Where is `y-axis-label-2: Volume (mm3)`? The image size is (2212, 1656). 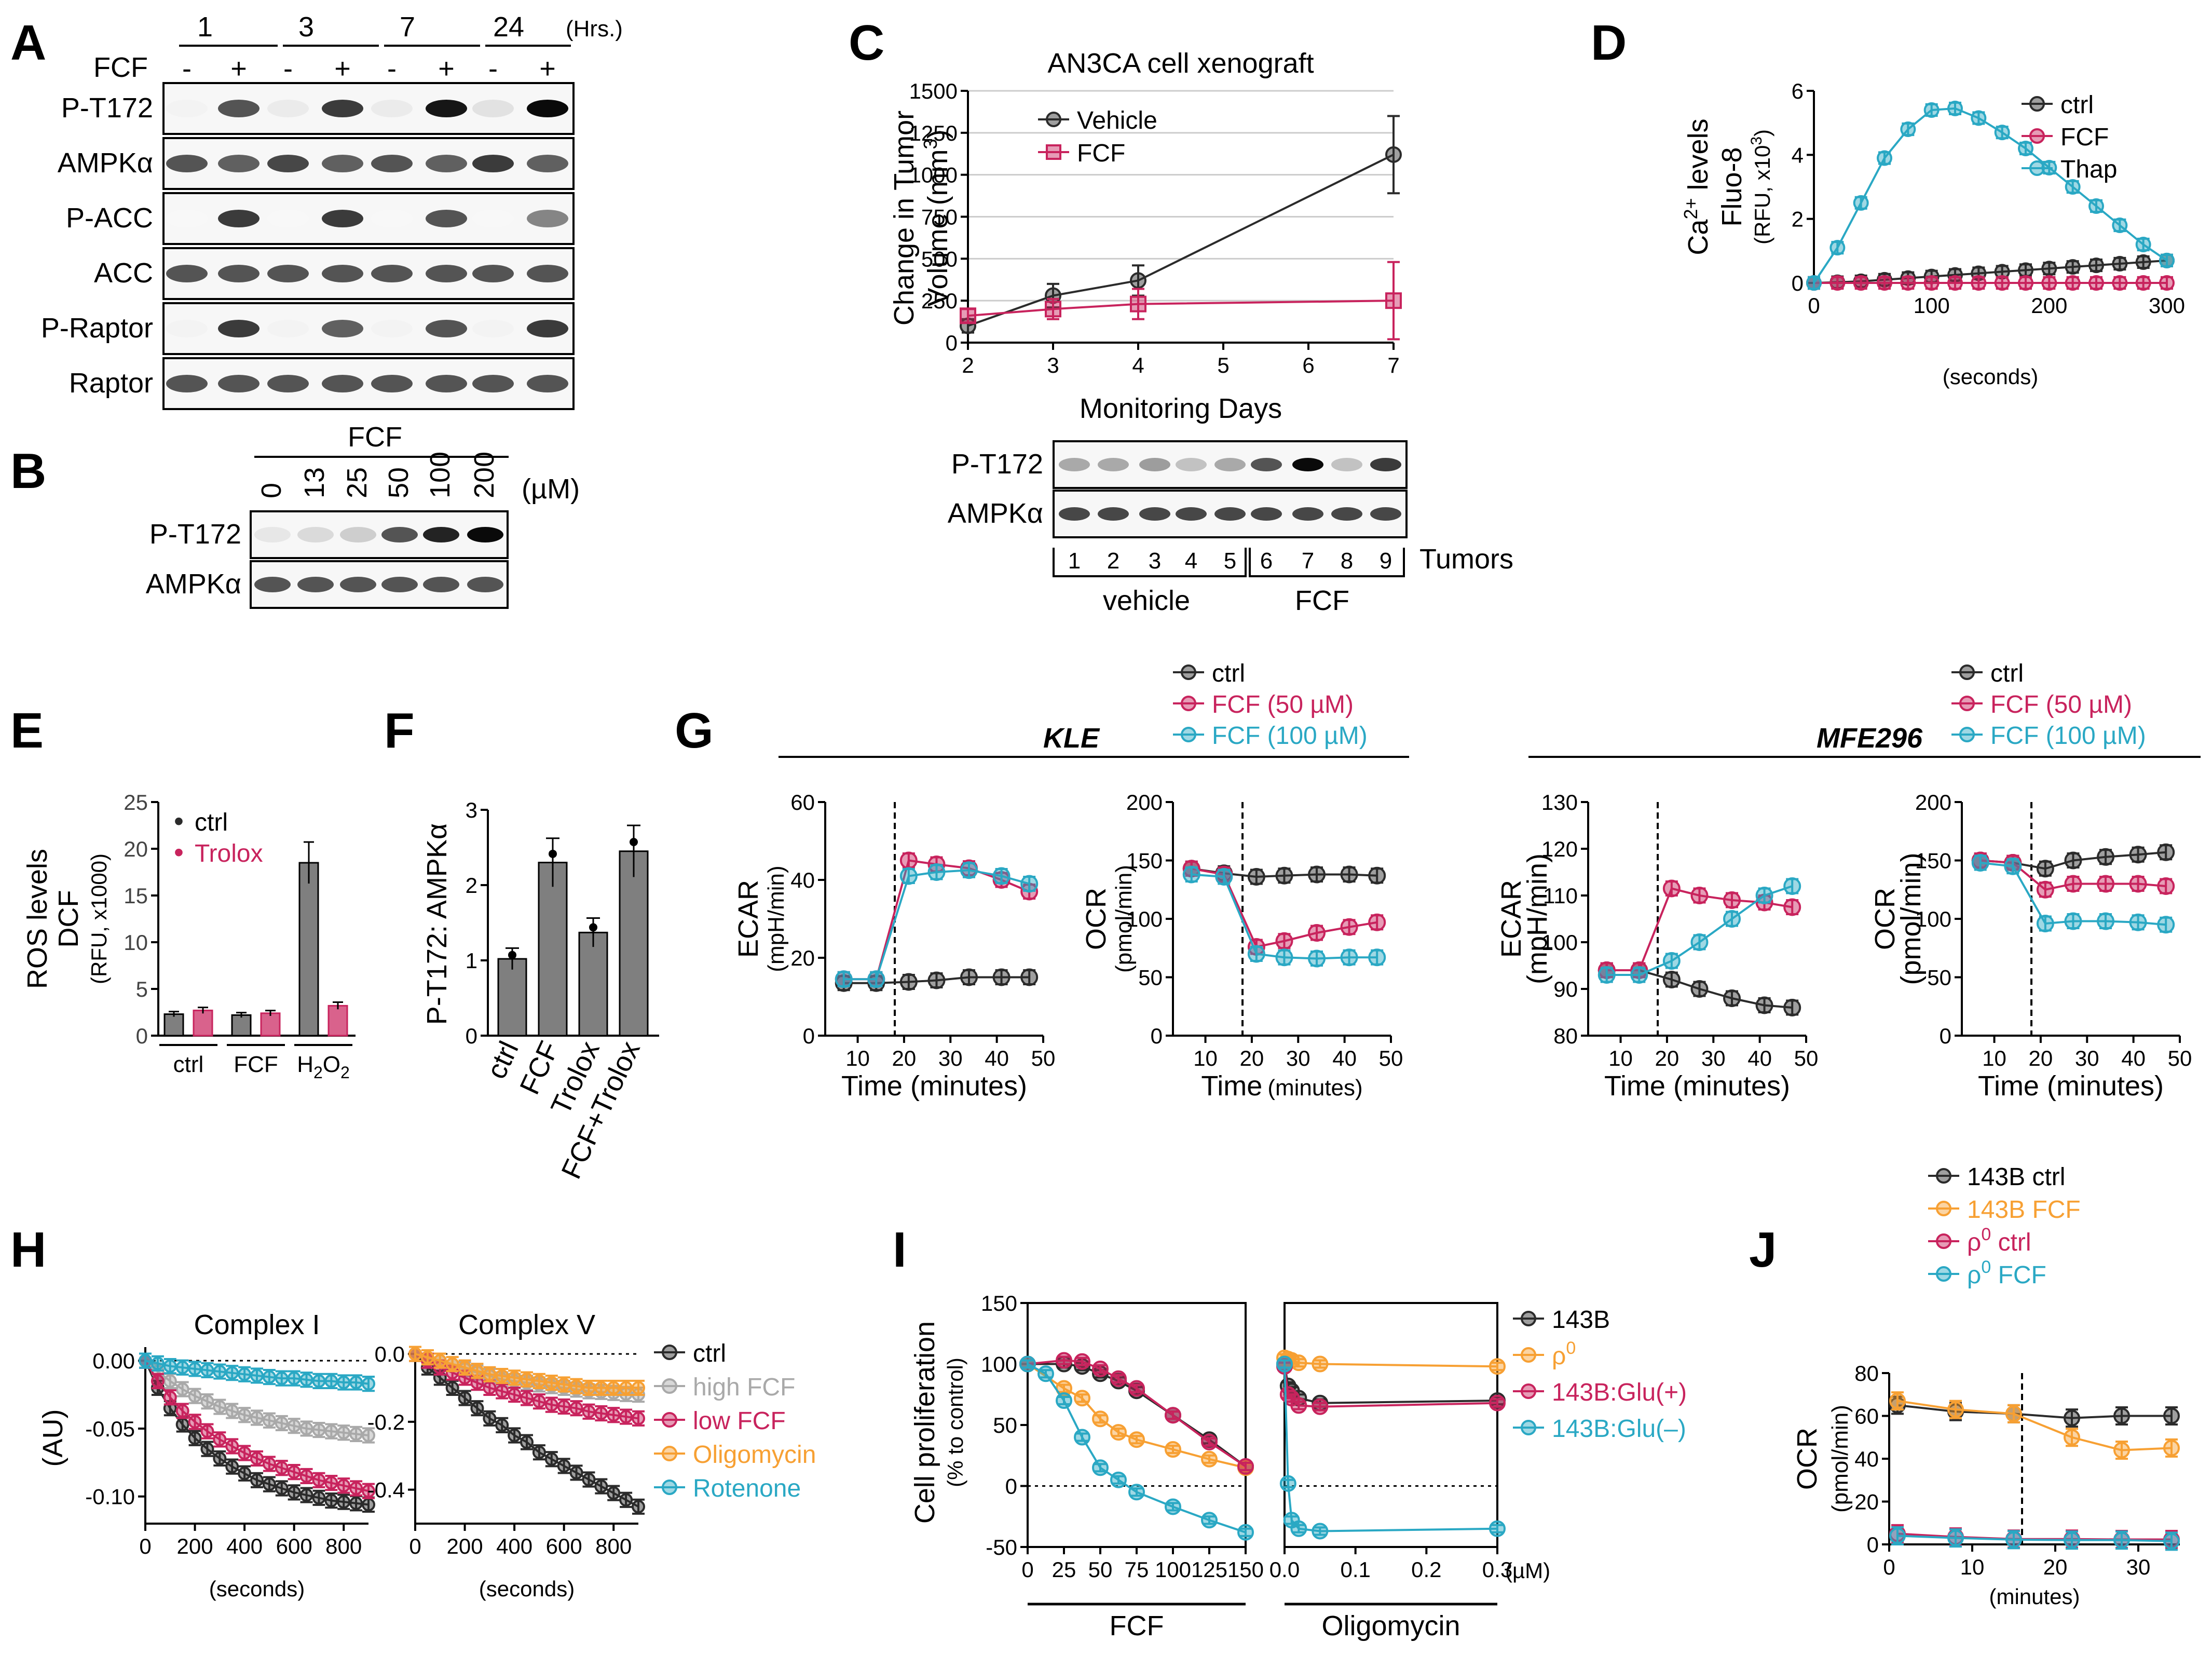 y-axis-label-2: Volume (mm3) is located at coordinates (936, 217).